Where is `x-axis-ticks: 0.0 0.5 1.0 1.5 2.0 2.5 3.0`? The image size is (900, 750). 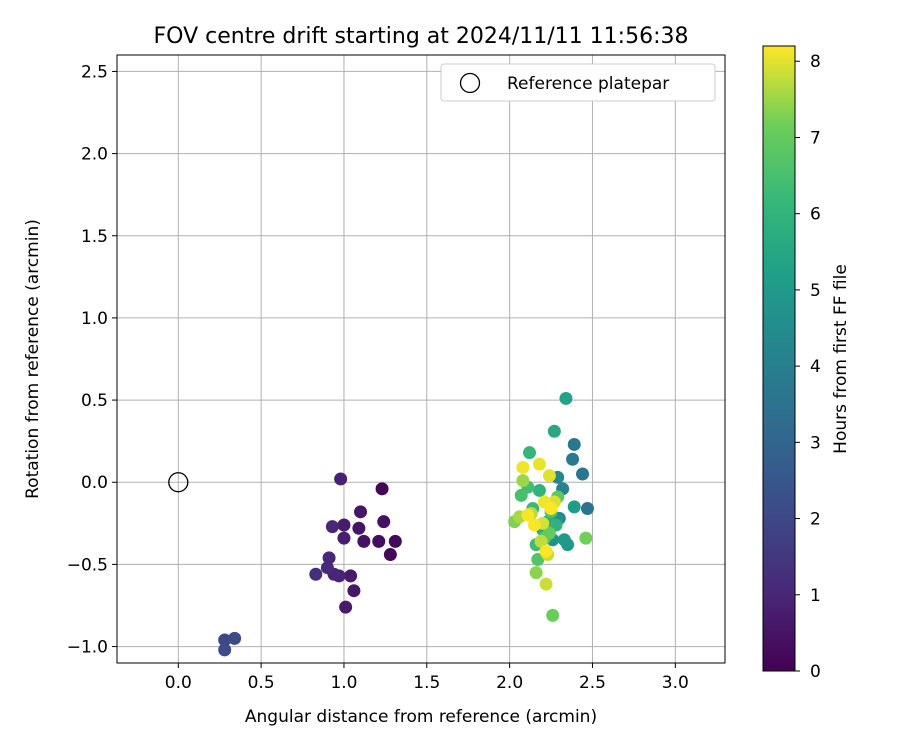 x-axis-ticks: 0.0 0.5 1.0 1.5 2.0 2.5 3.0 is located at coordinates (427, 678).